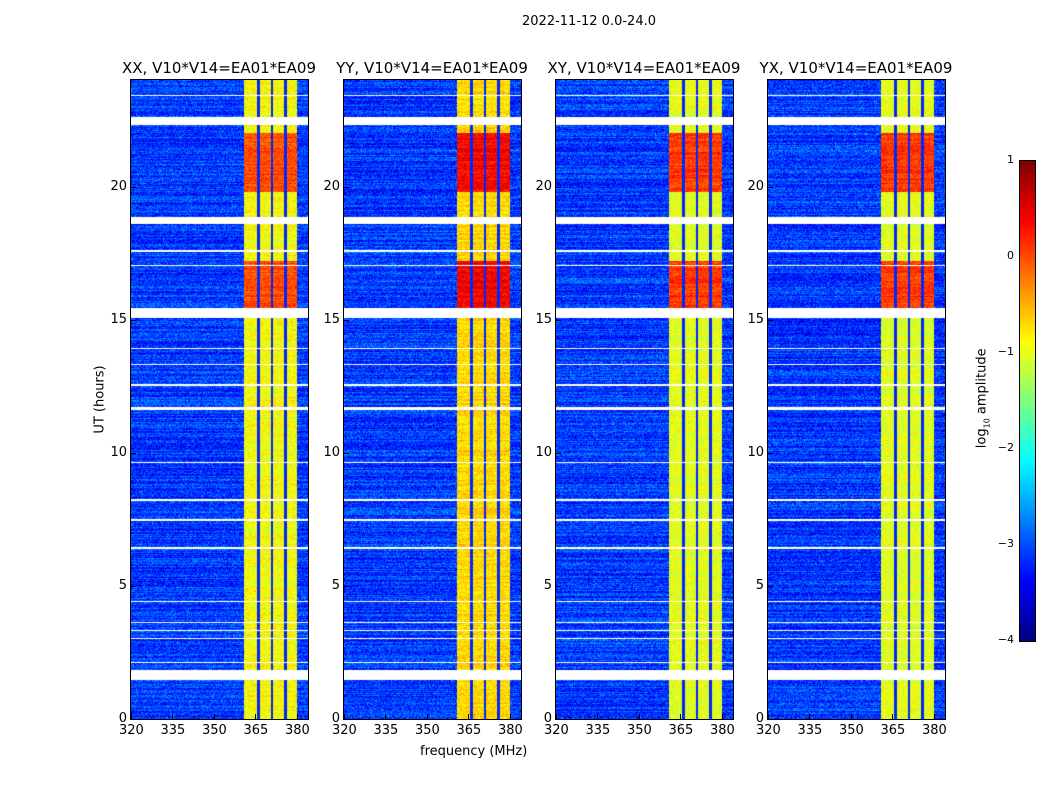 The image size is (1050, 800). What do you see at coordinates (1010, 159) in the screenshot?
I see `colorbar-tick-label: 1` at bounding box center [1010, 159].